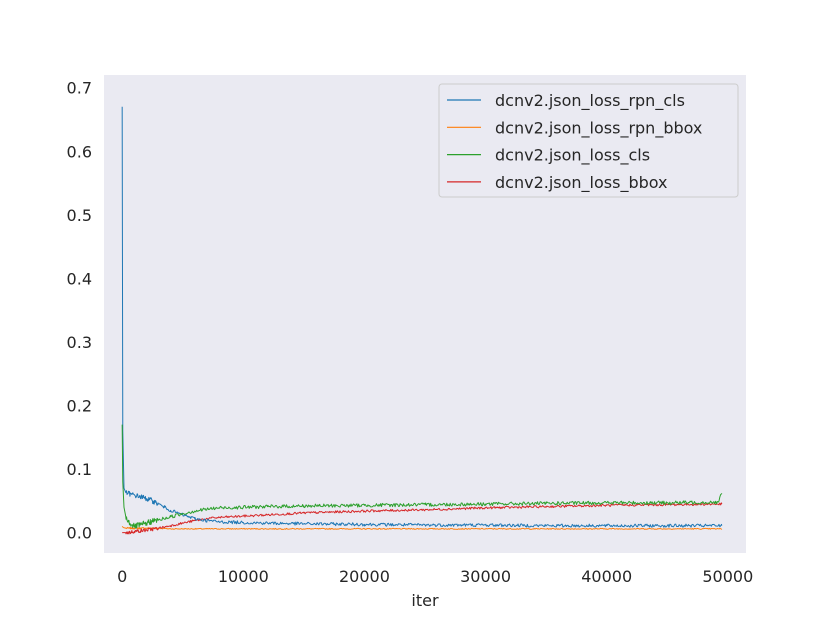 The image size is (830, 623). What do you see at coordinates (364, 576) in the screenshot?
I see `x-tick-label: 20000` at bounding box center [364, 576].